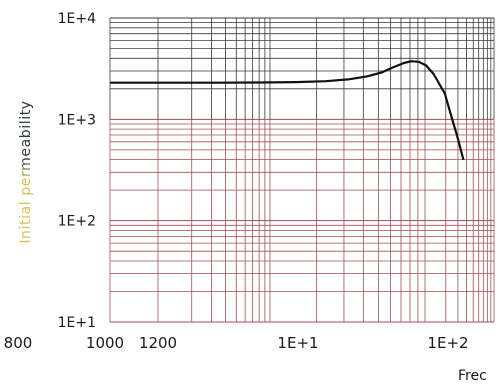 The image size is (502, 384). I want to click on y-tick-label: 1E+2, so click(77, 222).